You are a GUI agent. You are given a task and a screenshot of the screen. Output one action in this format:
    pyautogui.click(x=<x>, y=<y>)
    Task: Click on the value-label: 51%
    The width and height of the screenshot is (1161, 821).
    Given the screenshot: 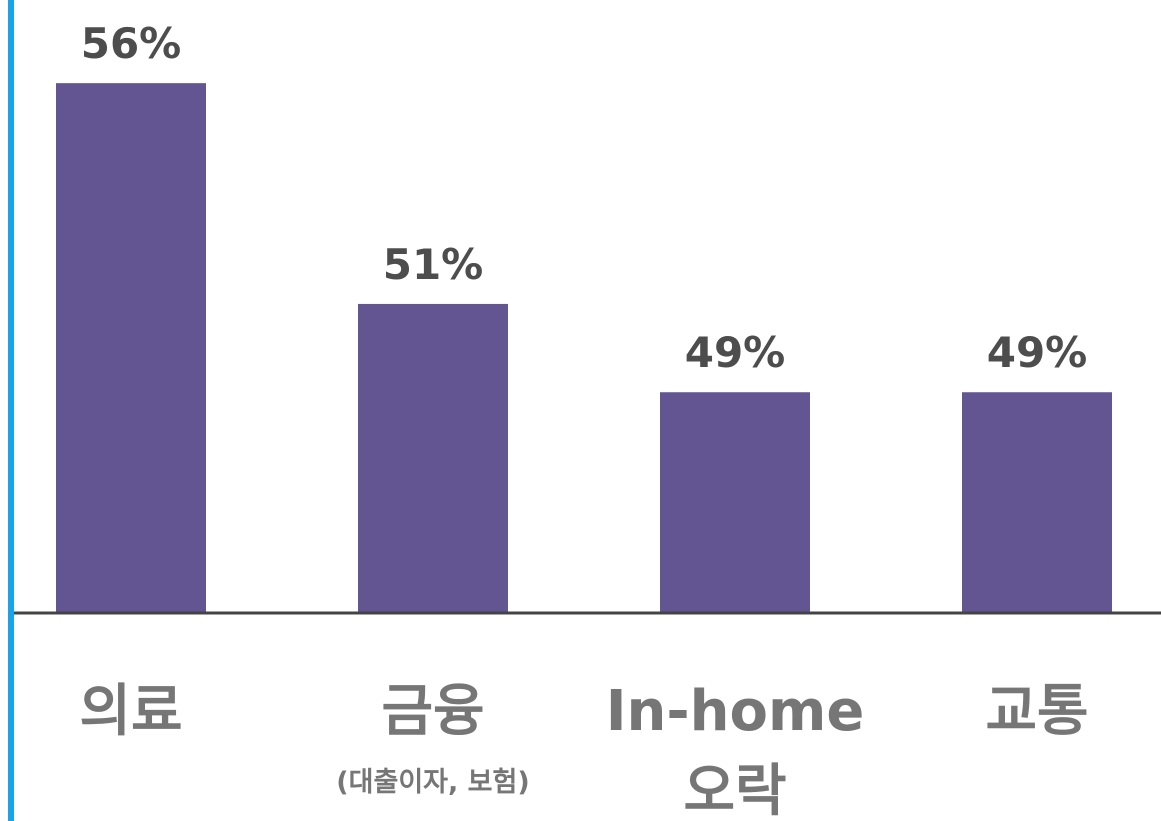 What is the action you would take?
    pyautogui.click(x=433, y=264)
    